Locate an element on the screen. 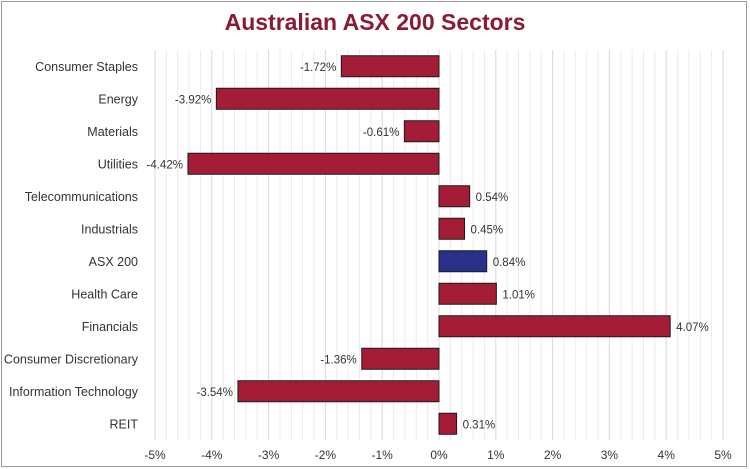  data-label: 0.45% is located at coordinates (487, 230).